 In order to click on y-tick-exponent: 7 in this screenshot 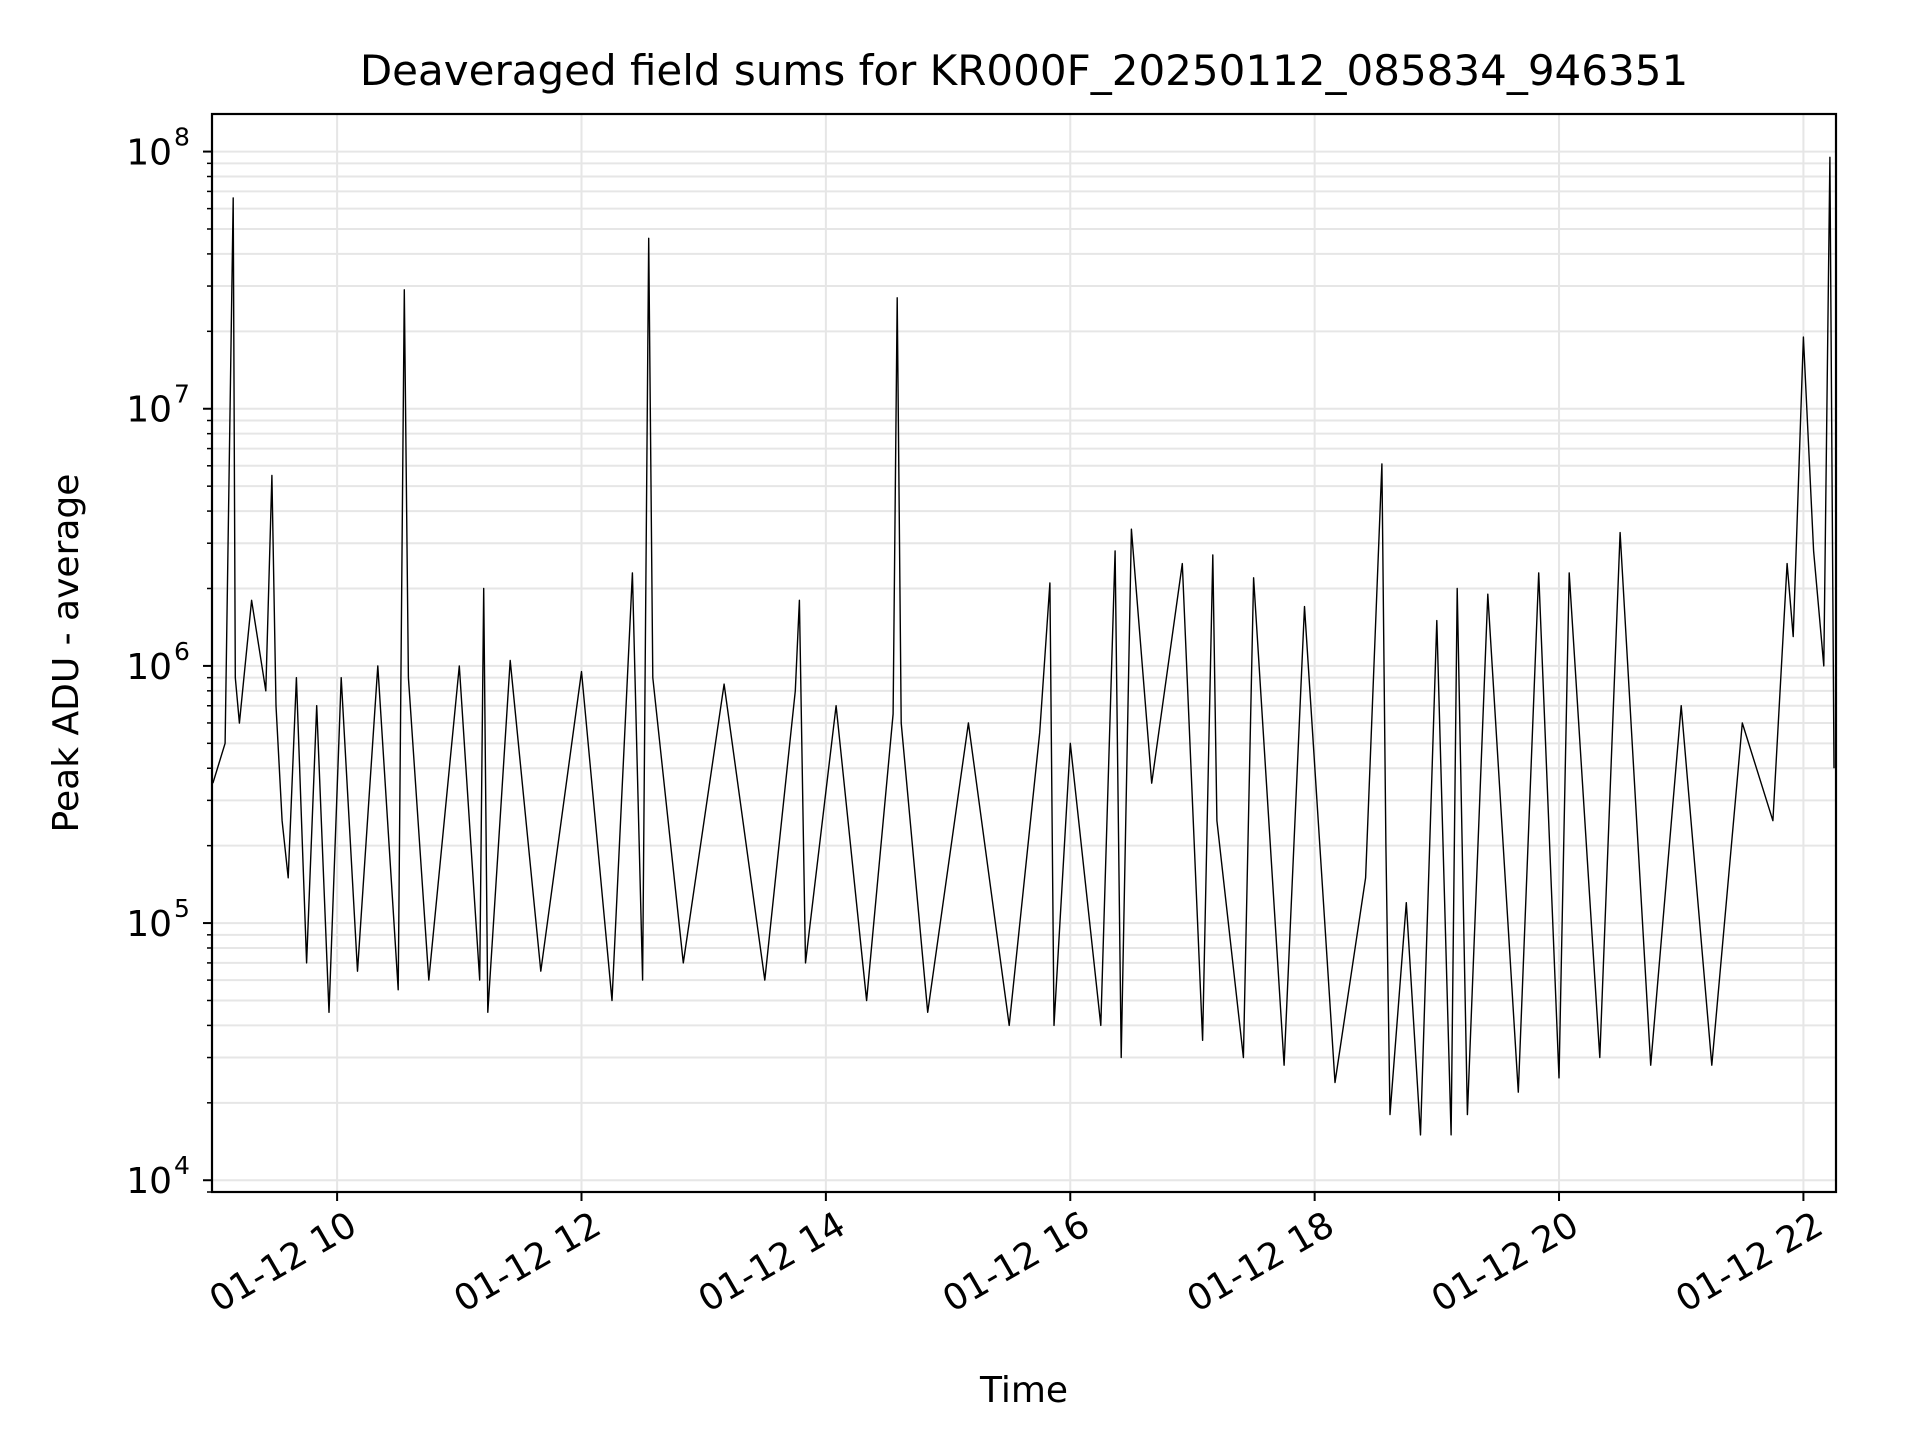, I will do `click(182, 394)`.